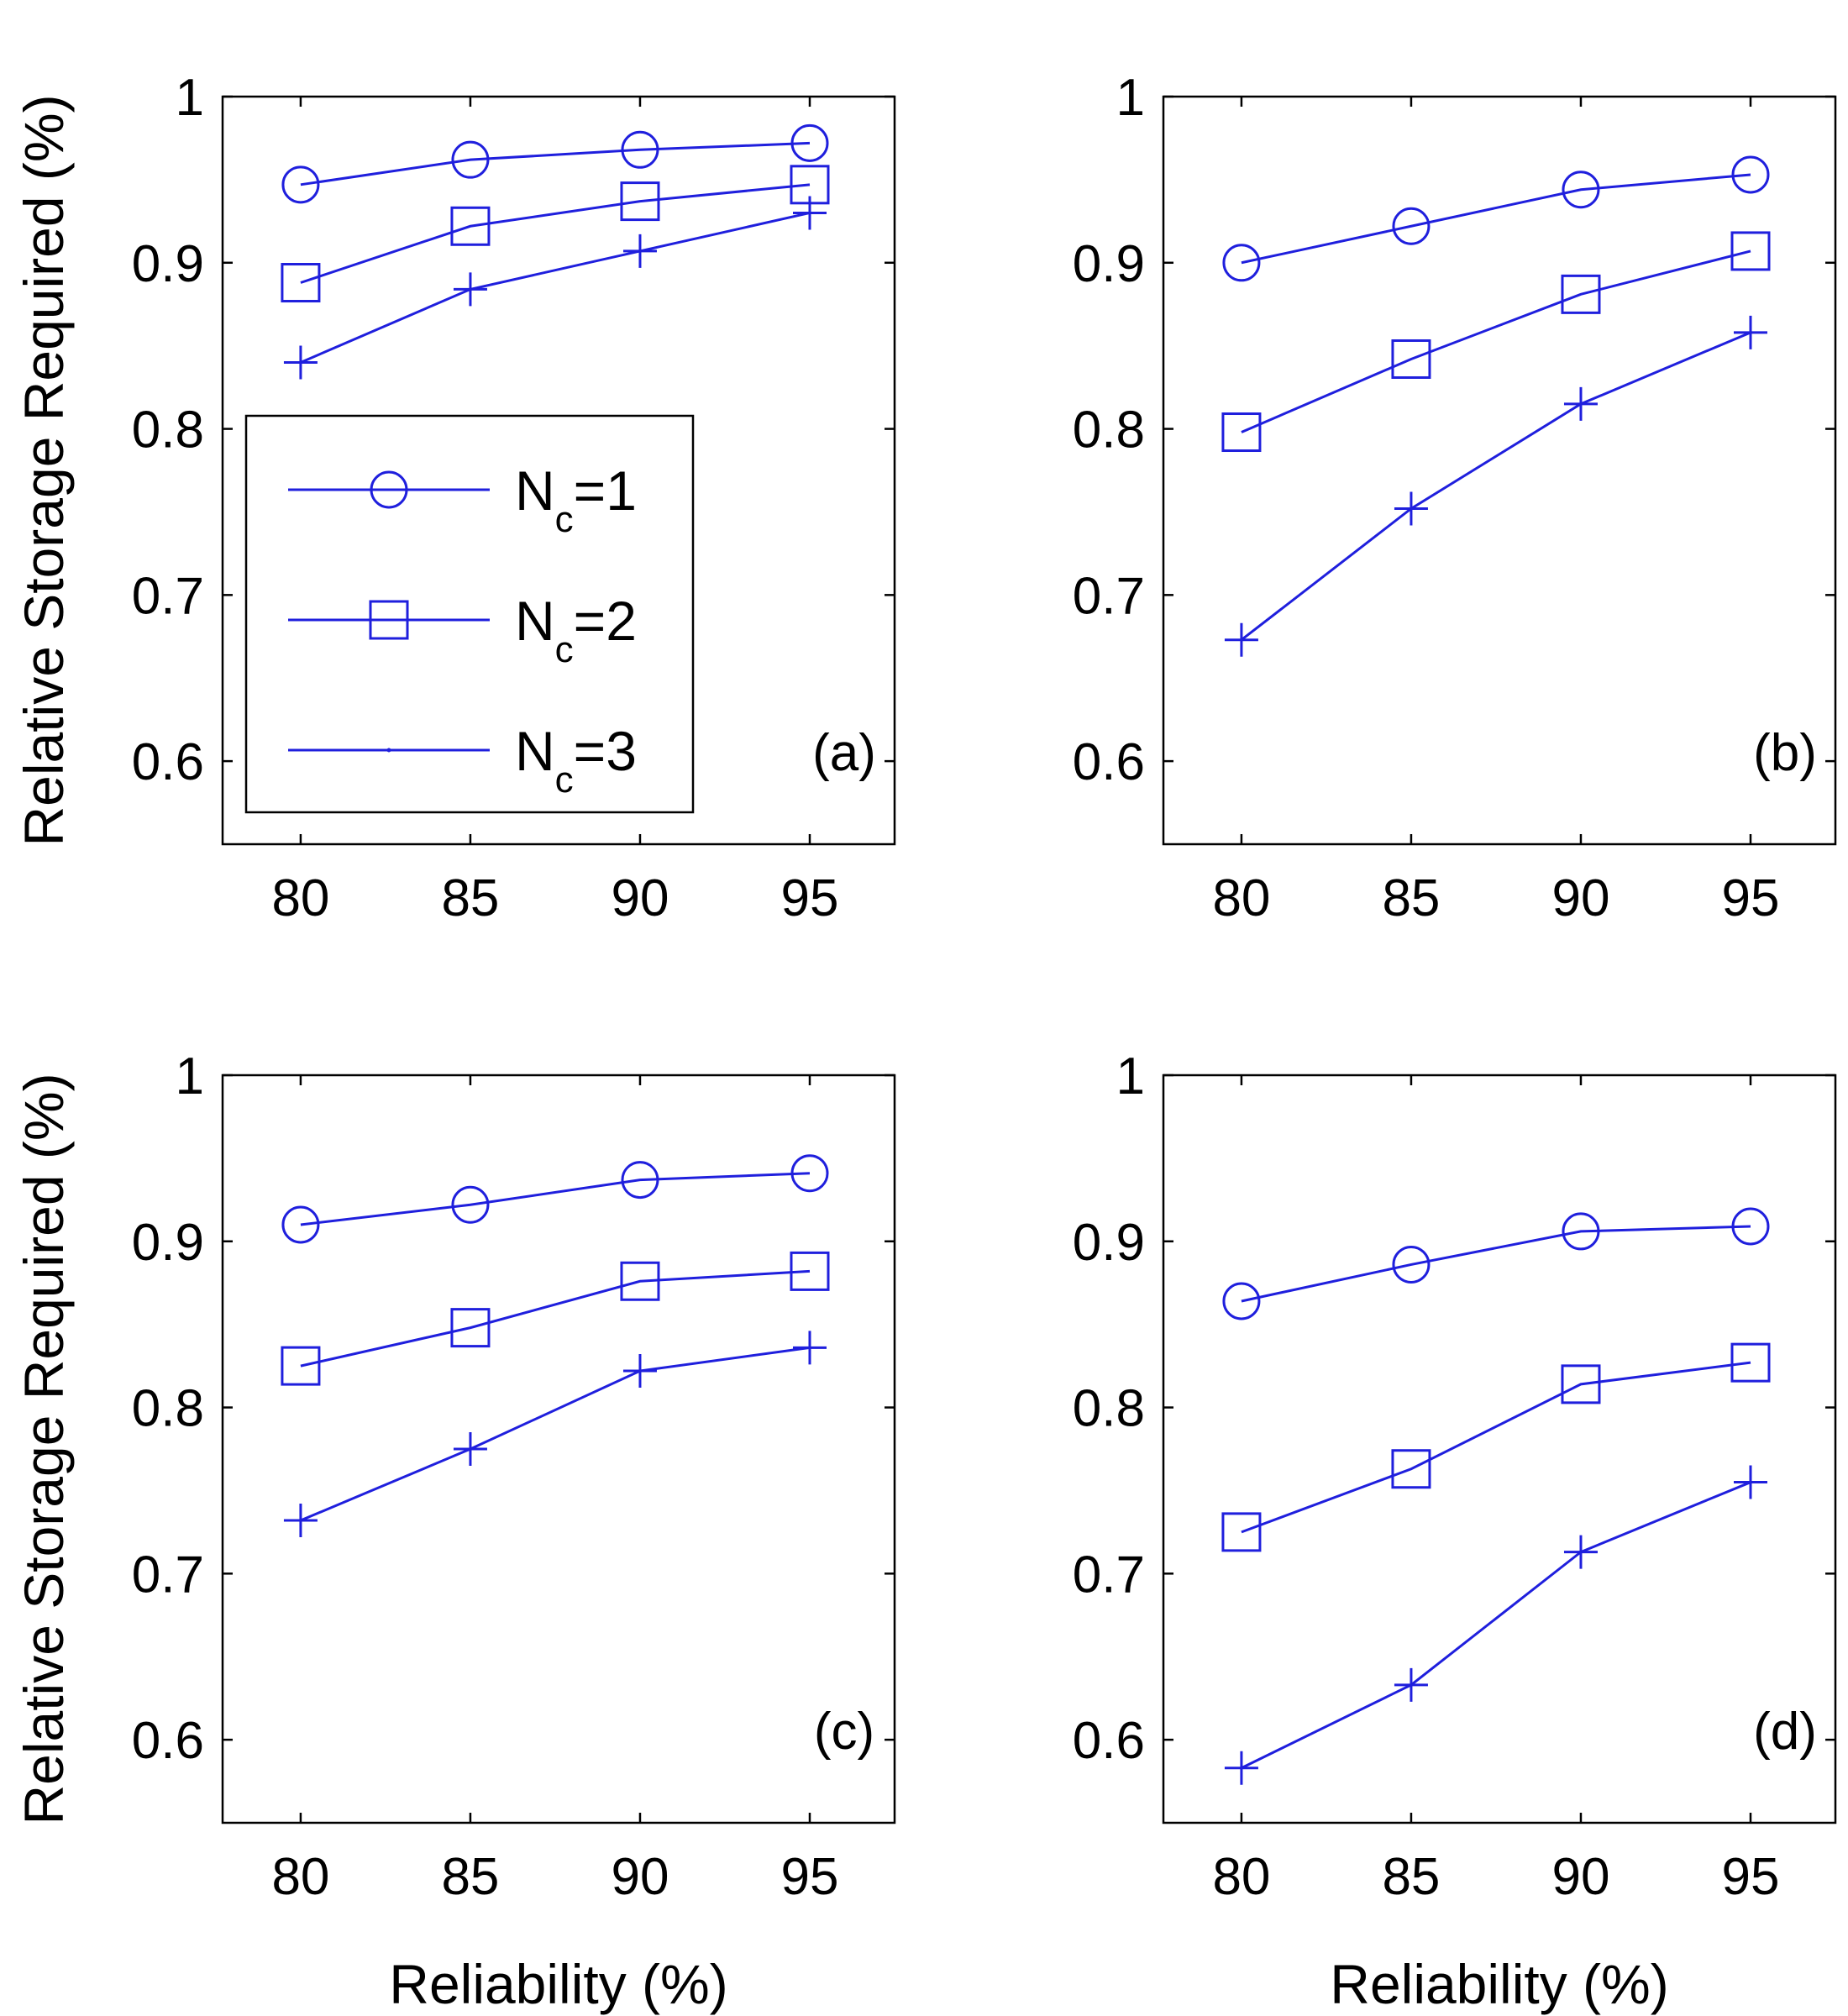 The width and height of the screenshot is (1848, 2016). Describe the element at coordinates (389, 489) in the screenshot. I see `legend-marker-circle` at that location.